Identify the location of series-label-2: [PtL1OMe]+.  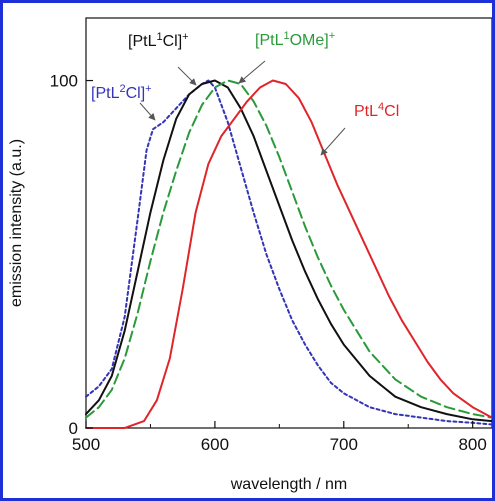
(295, 39).